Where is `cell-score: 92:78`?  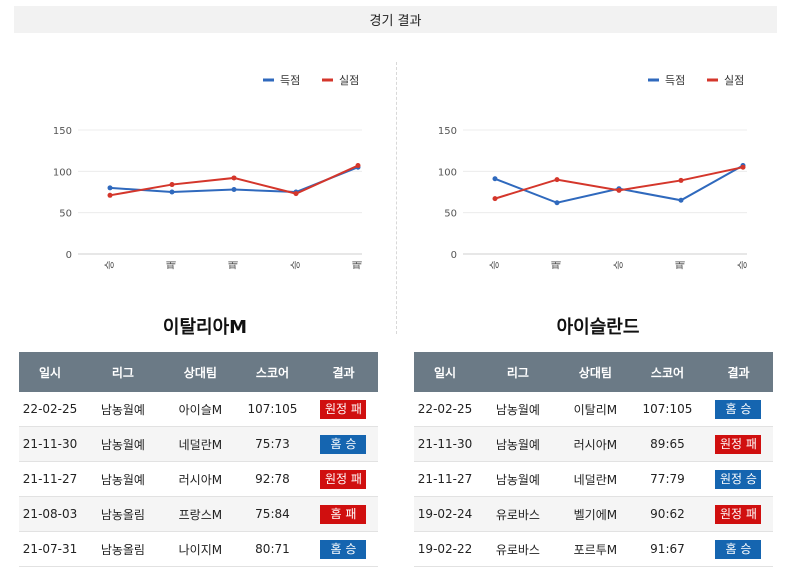 cell-score: 92:78 is located at coordinates (272, 479).